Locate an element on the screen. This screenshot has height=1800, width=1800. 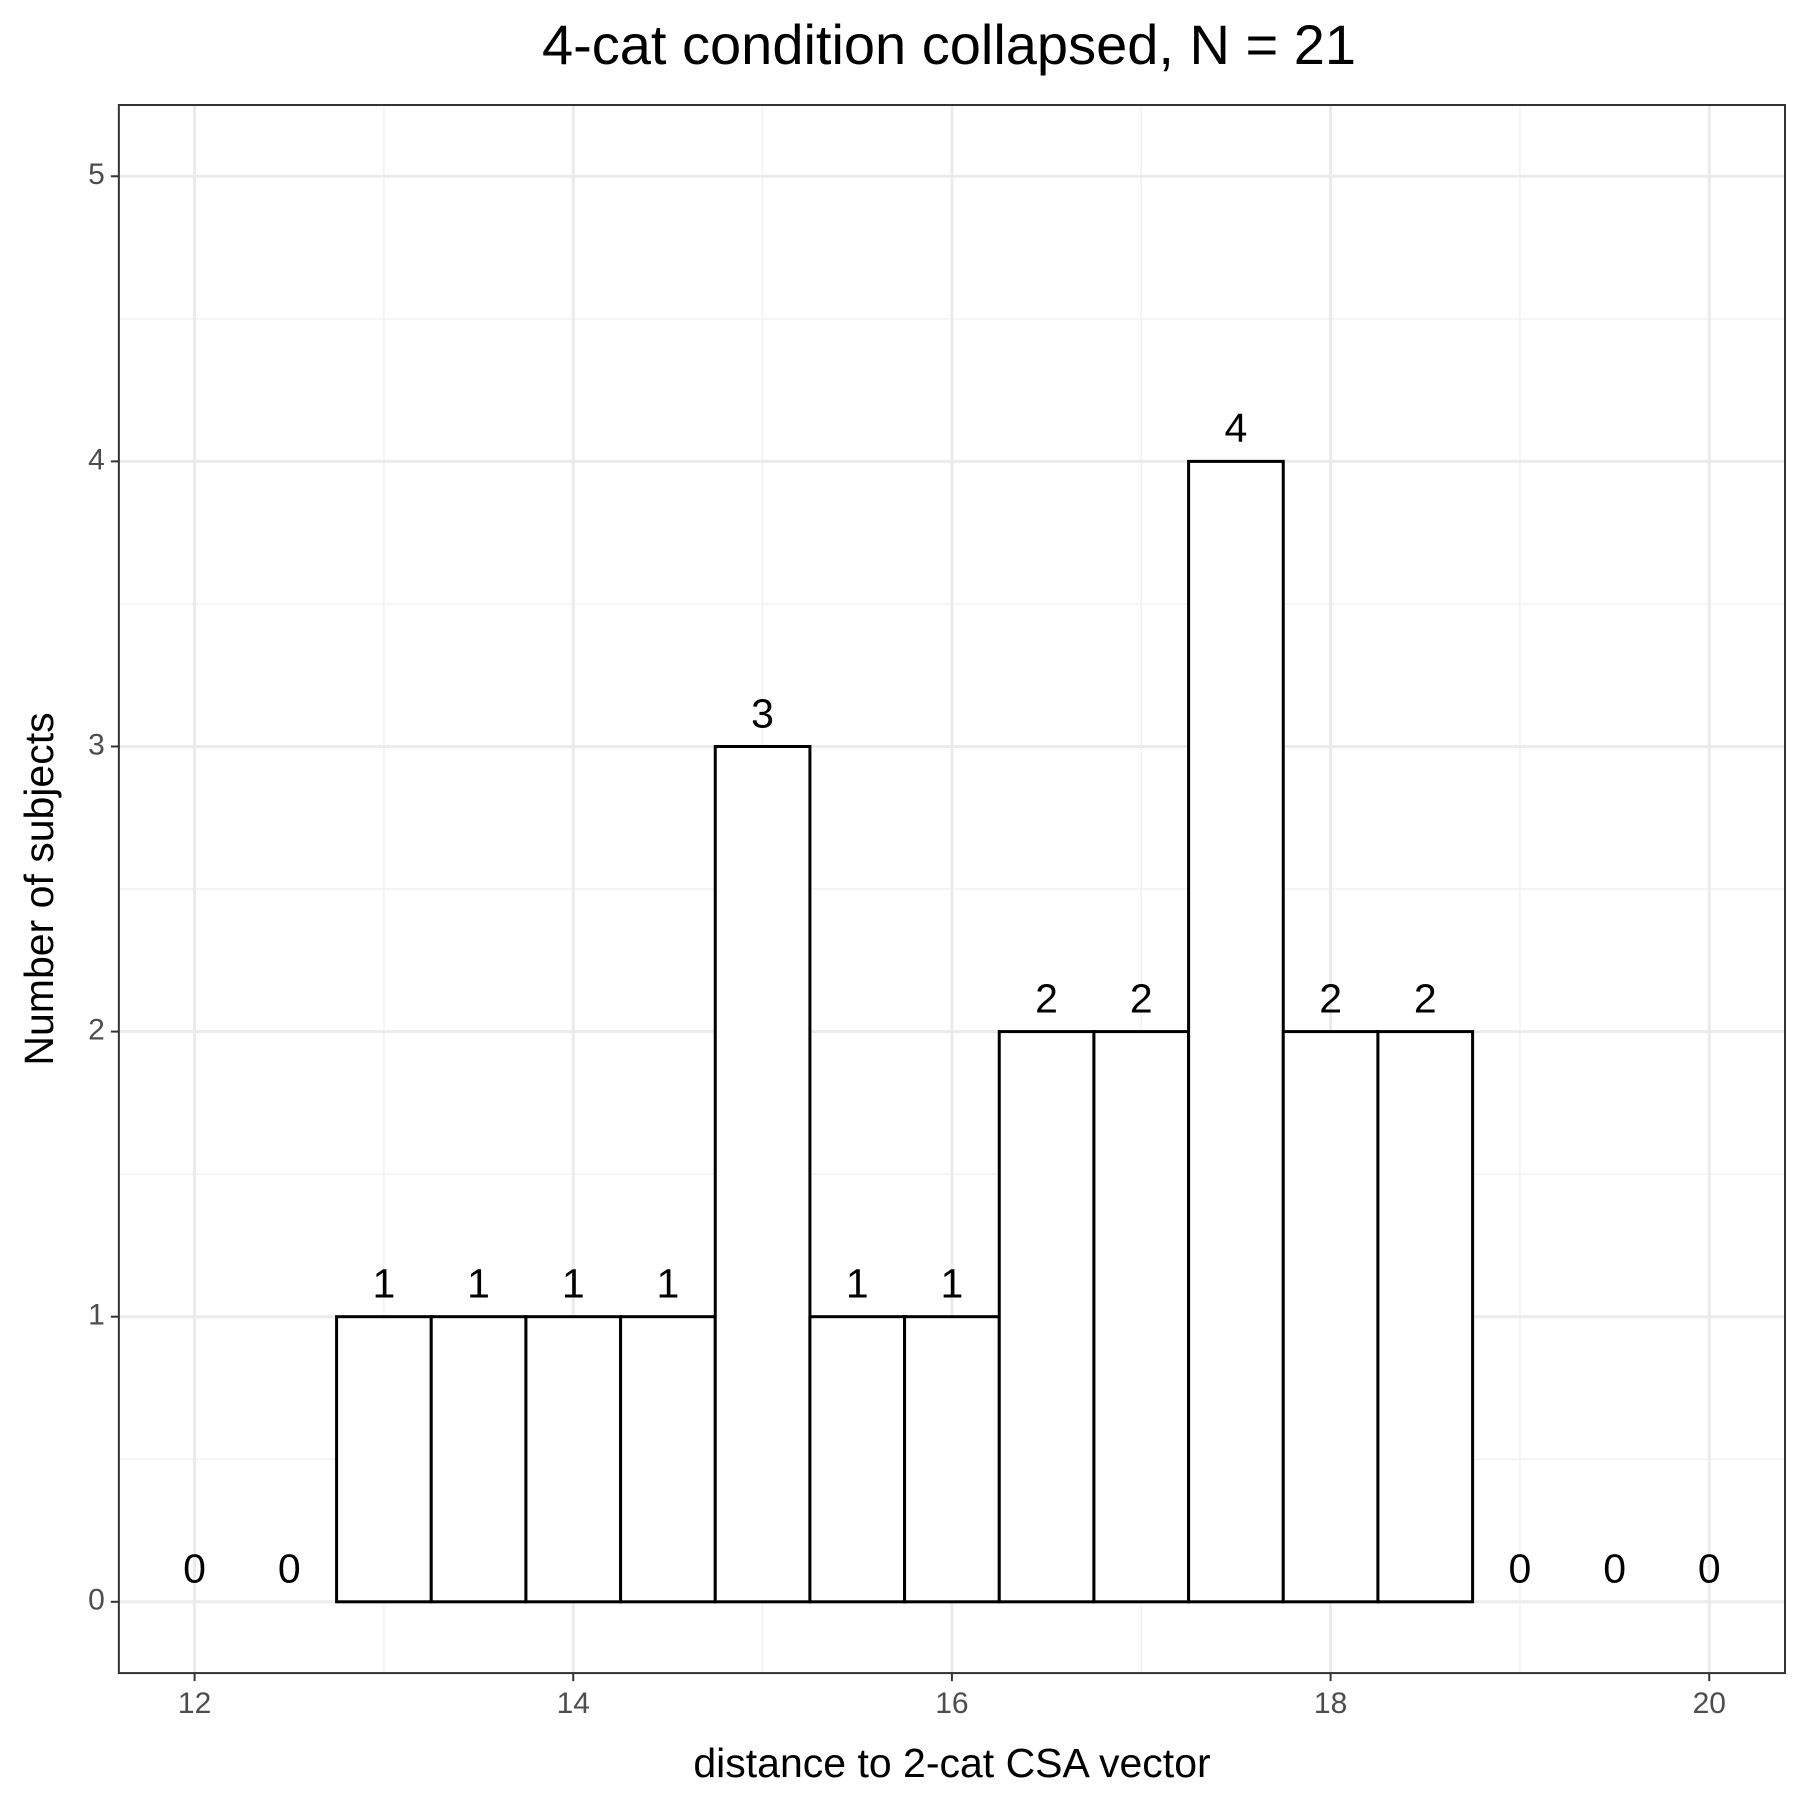
y-tick-label: 0 is located at coordinates (96, 1600).